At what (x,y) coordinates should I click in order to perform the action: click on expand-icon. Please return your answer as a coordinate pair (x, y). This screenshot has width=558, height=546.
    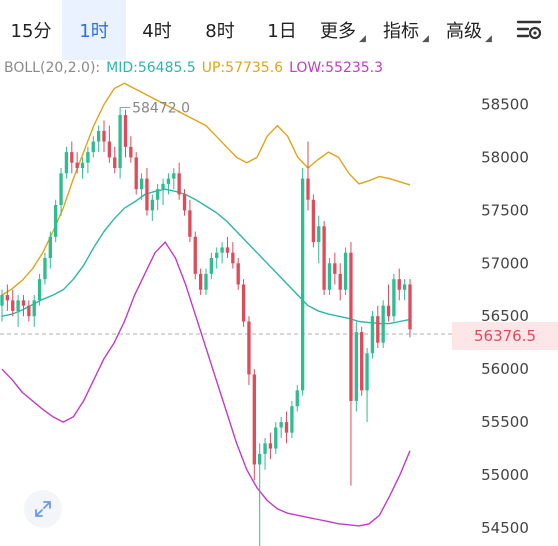
    Looking at the image, I should click on (43, 509).